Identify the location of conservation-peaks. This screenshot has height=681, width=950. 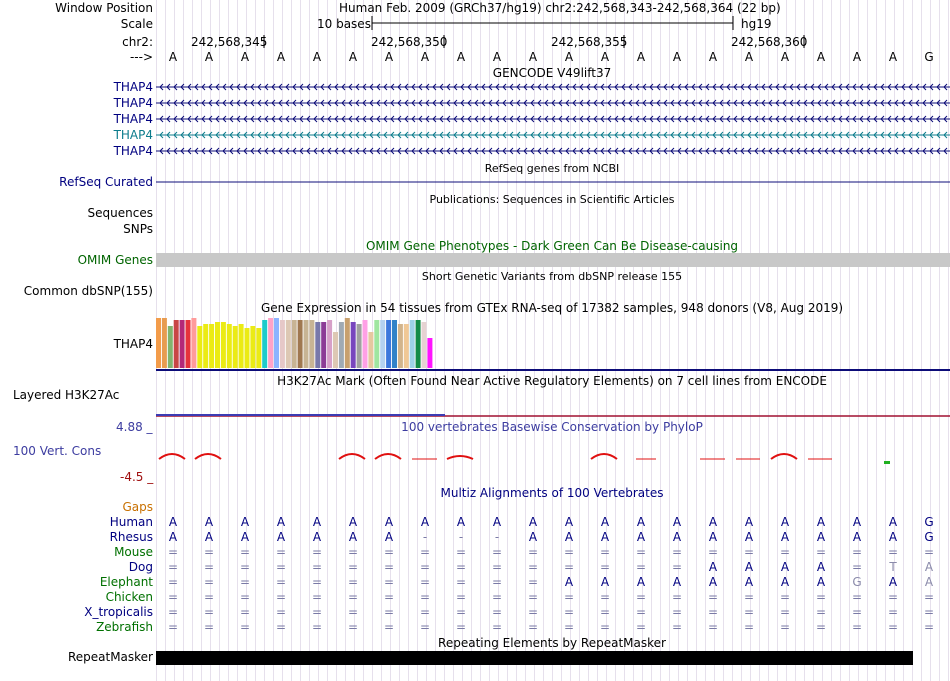
(524, 458).